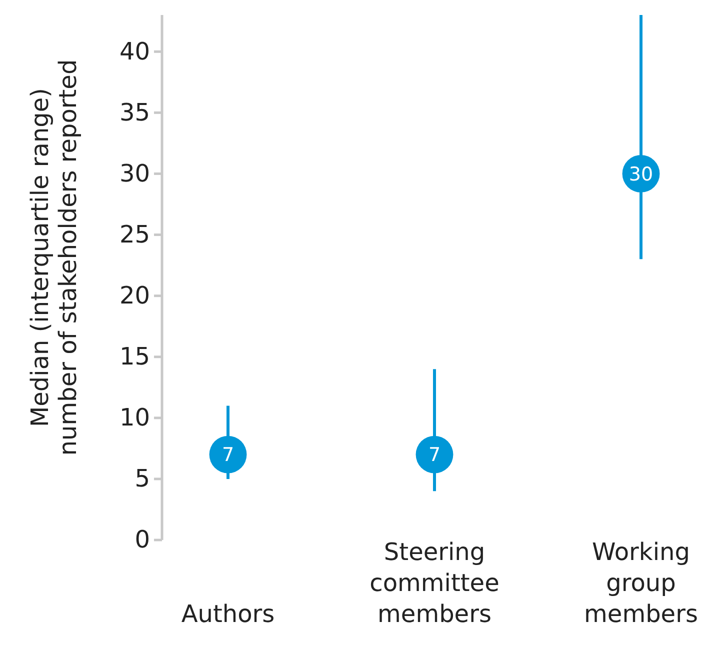 The width and height of the screenshot is (714, 658). What do you see at coordinates (228, 614) in the screenshot?
I see `x-tick-label: Authors` at bounding box center [228, 614].